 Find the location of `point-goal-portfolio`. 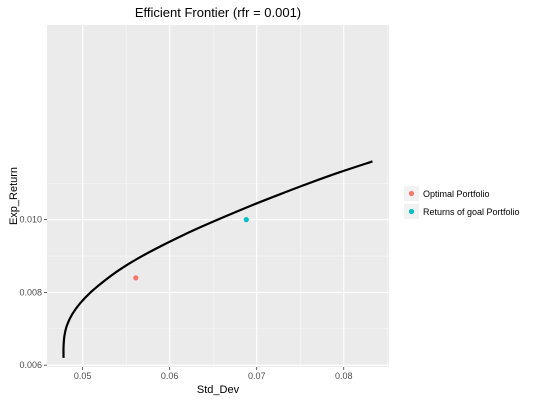

point-goal-portfolio is located at coordinates (246, 220).